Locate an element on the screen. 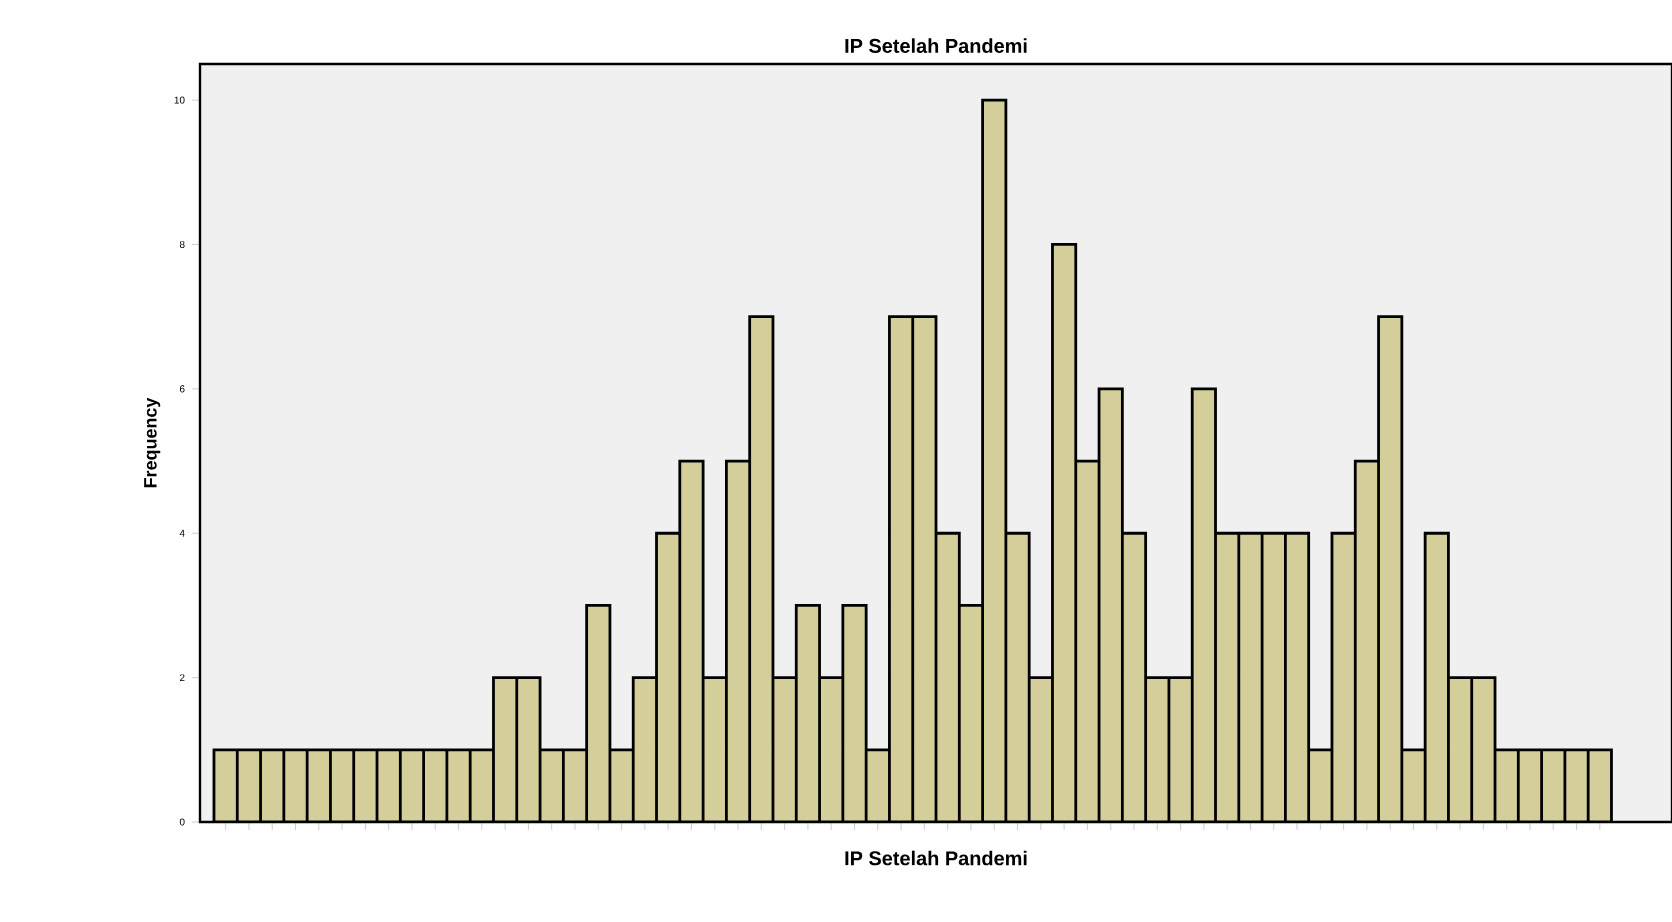  x-axis-title: IP Setelah Pandemi is located at coordinates (936, 858).